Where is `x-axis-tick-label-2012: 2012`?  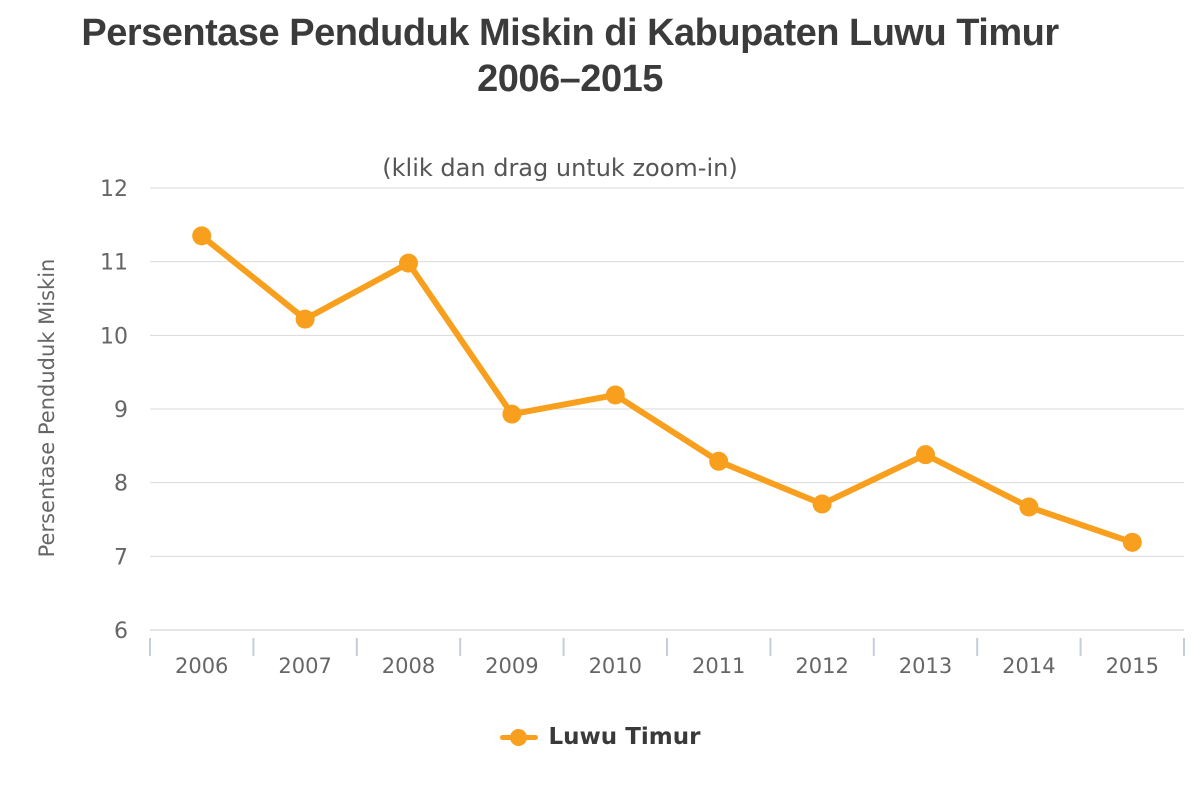 x-axis-tick-label-2012: 2012 is located at coordinates (821, 666).